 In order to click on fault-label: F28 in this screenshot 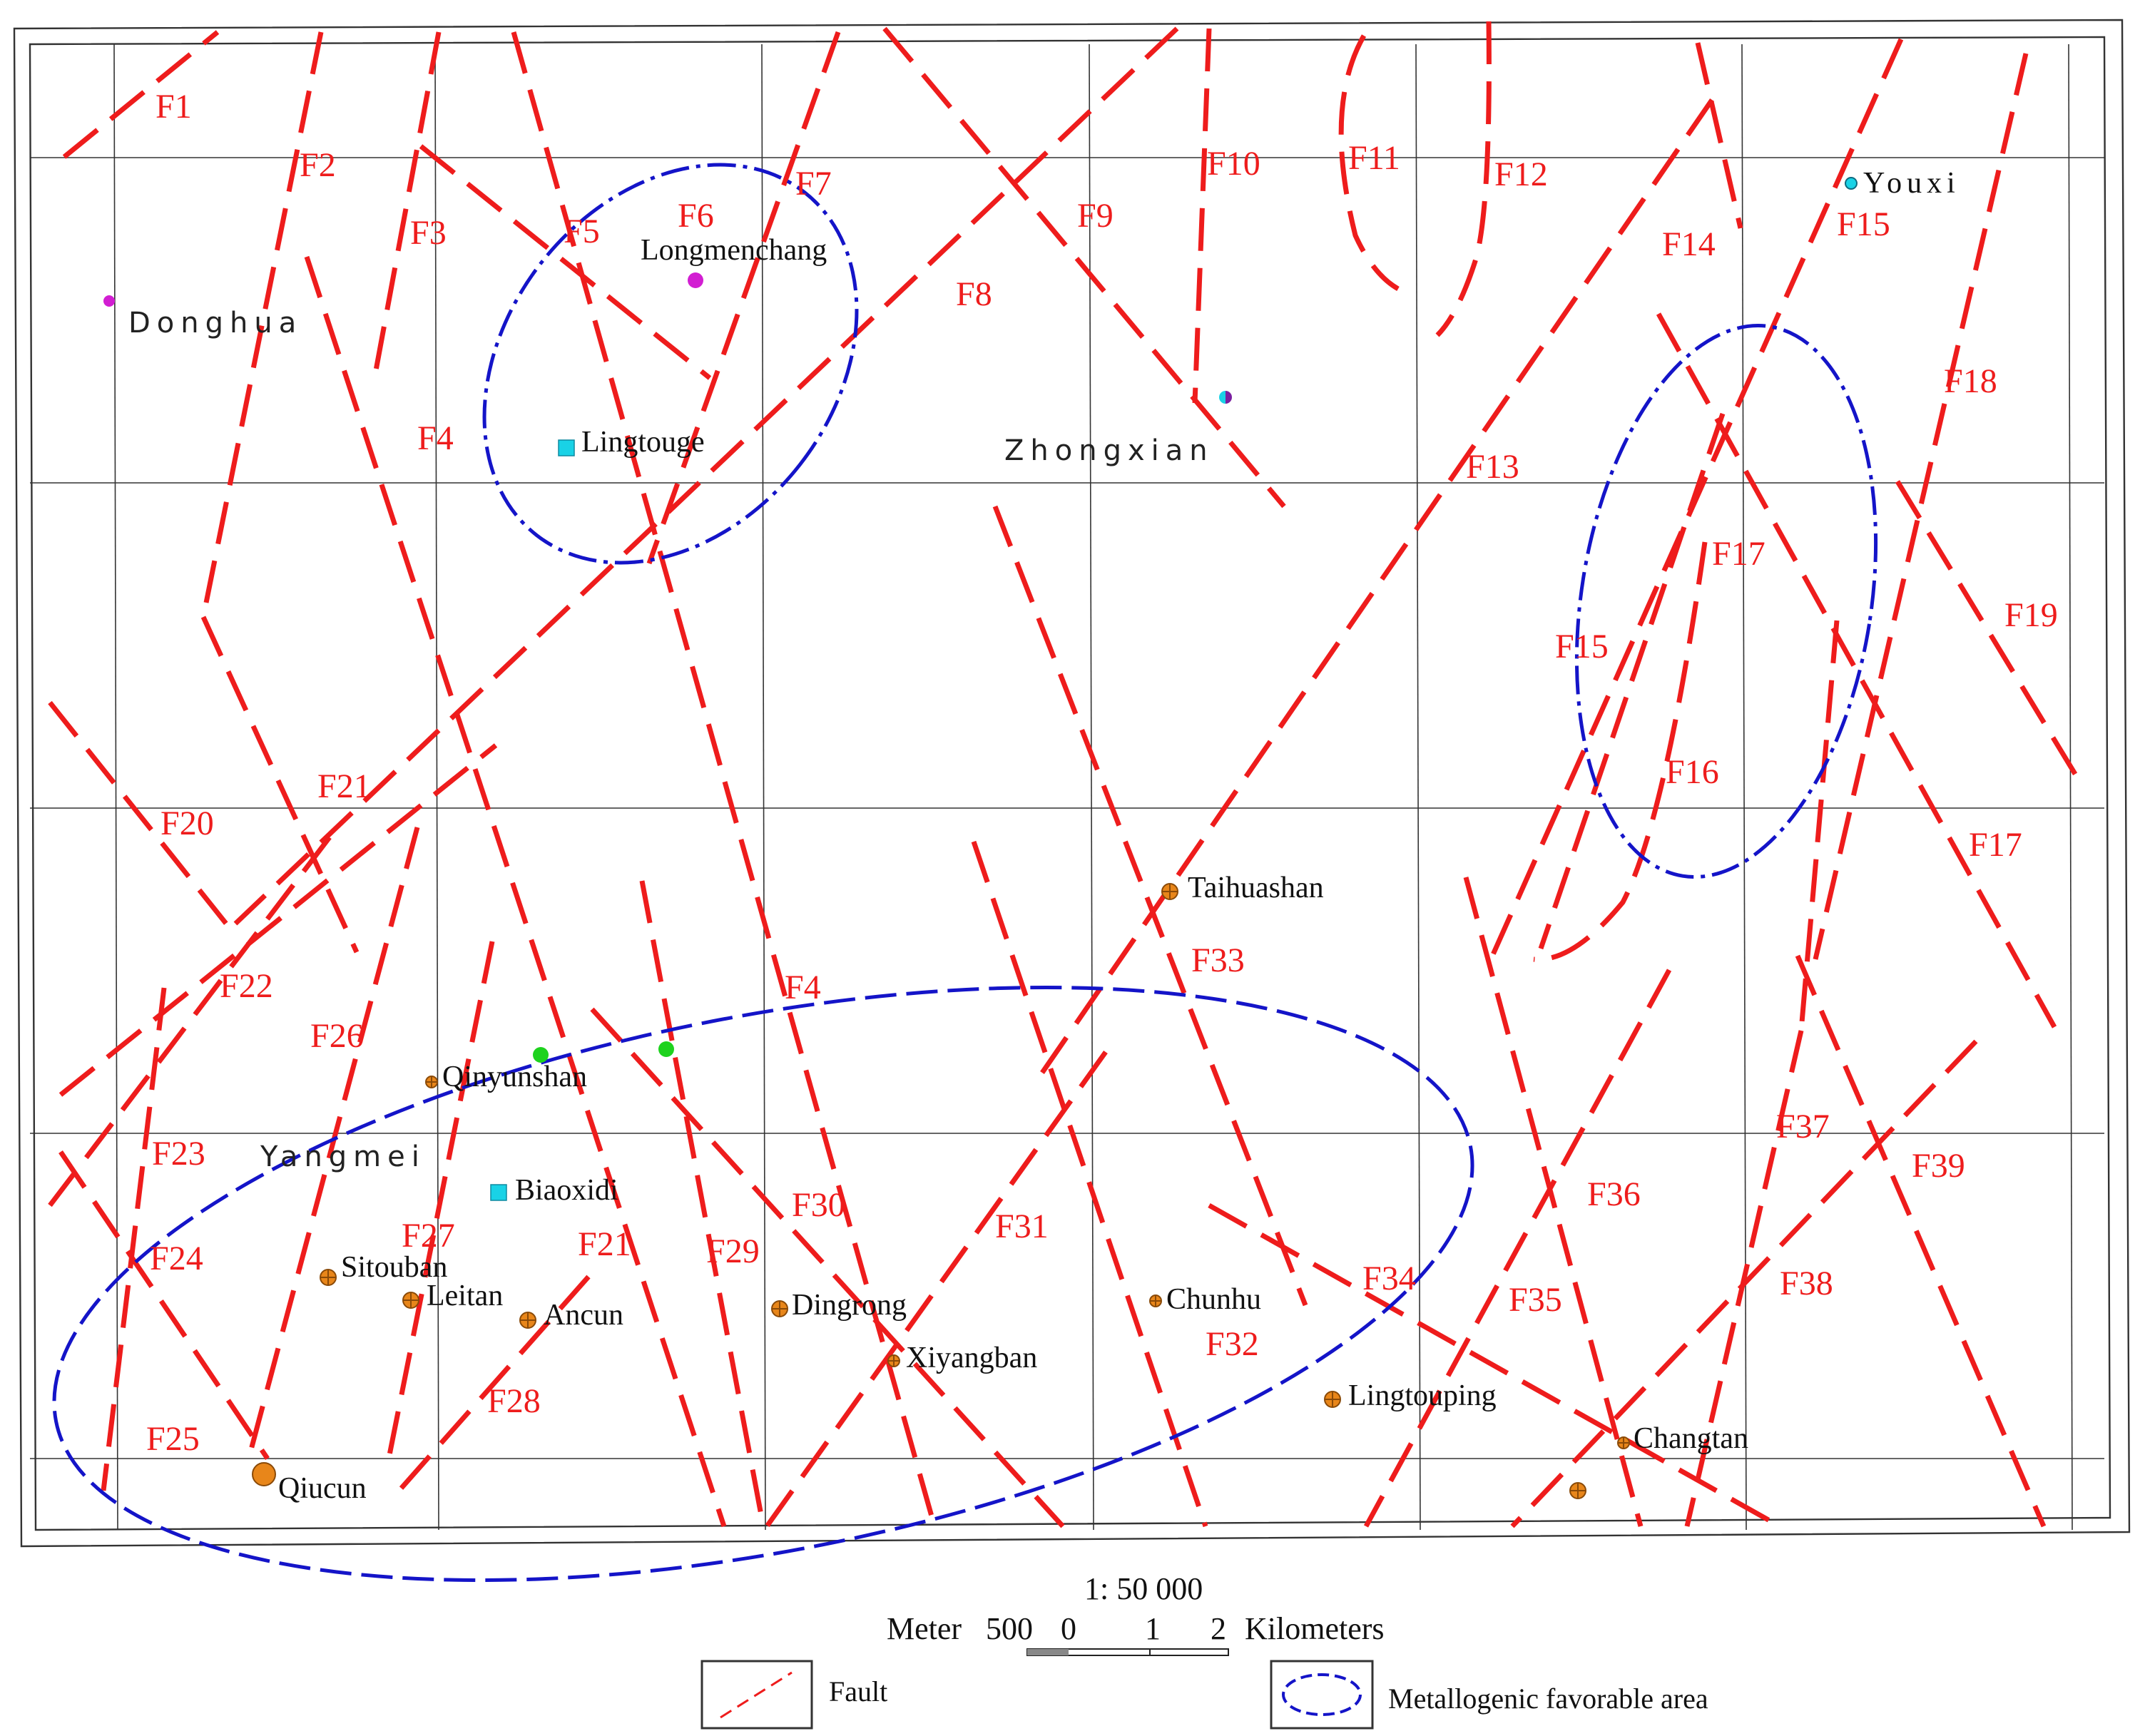, I will do `click(514, 1401)`.